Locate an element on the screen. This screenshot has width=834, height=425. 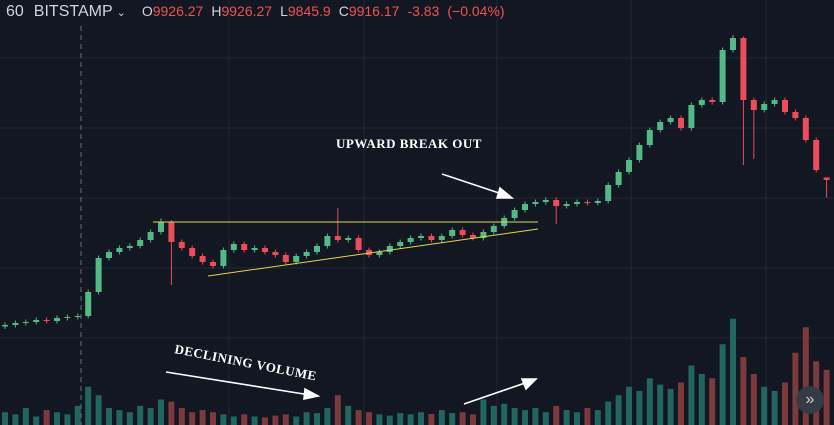
triangle-lines is located at coordinates (346, 249).